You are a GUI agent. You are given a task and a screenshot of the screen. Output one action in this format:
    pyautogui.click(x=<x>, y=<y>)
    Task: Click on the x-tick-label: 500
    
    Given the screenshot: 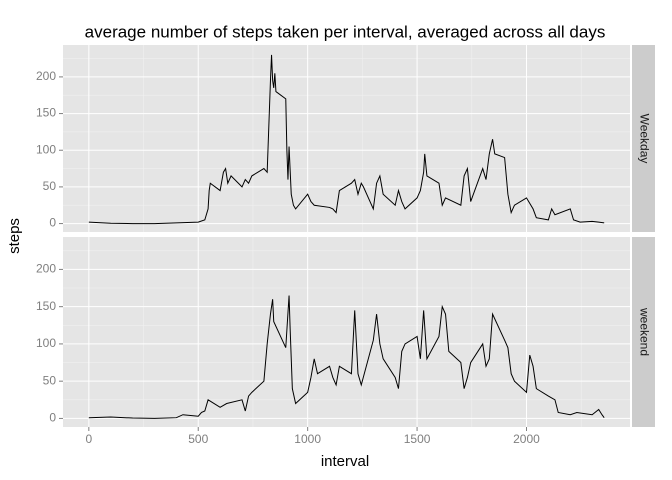 What is the action you would take?
    pyautogui.click(x=198, y=439)
    